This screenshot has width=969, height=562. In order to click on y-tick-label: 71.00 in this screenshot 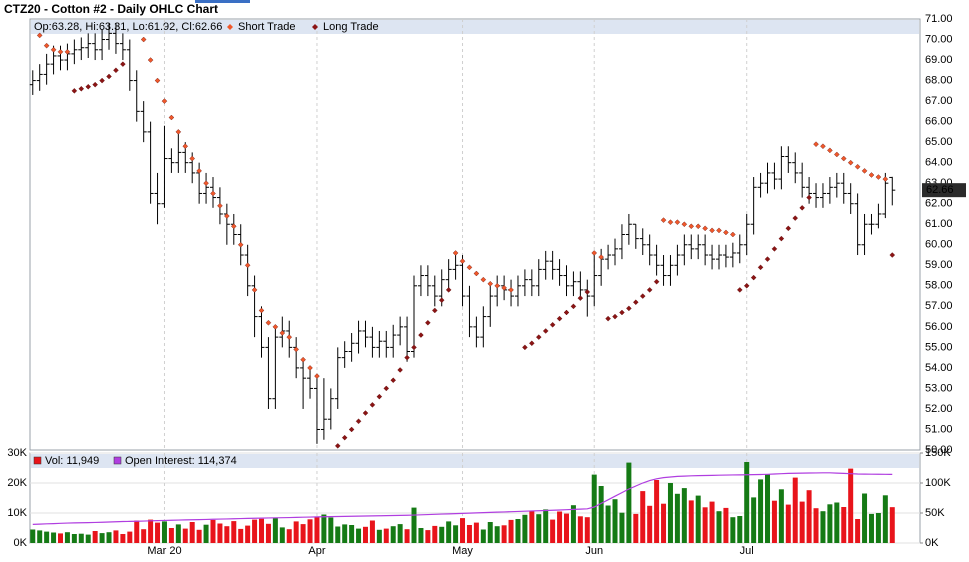, I will do `click(939, 19)`.